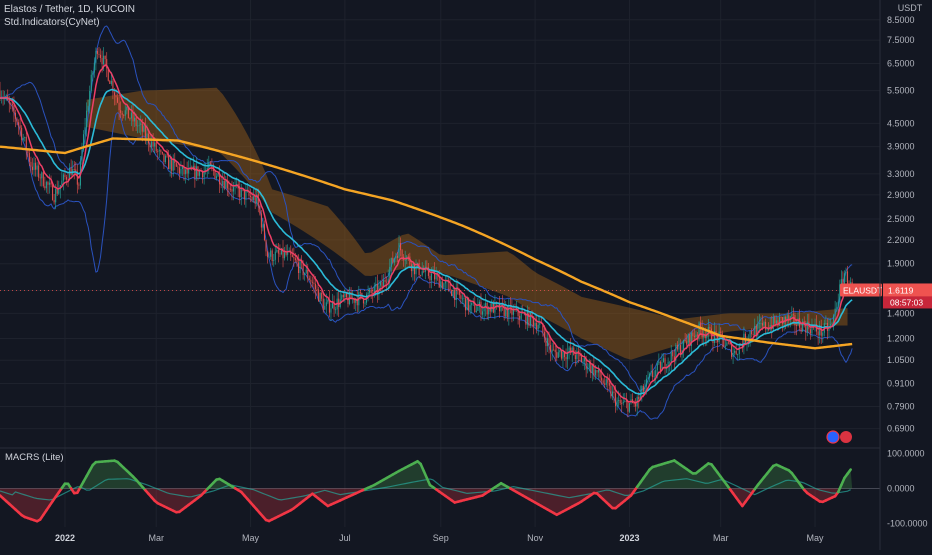 The image size is (932, 555). Describe the element at coordinates (156, 538) in the screenshot. I see `time-axis-label: Mar` at that location.